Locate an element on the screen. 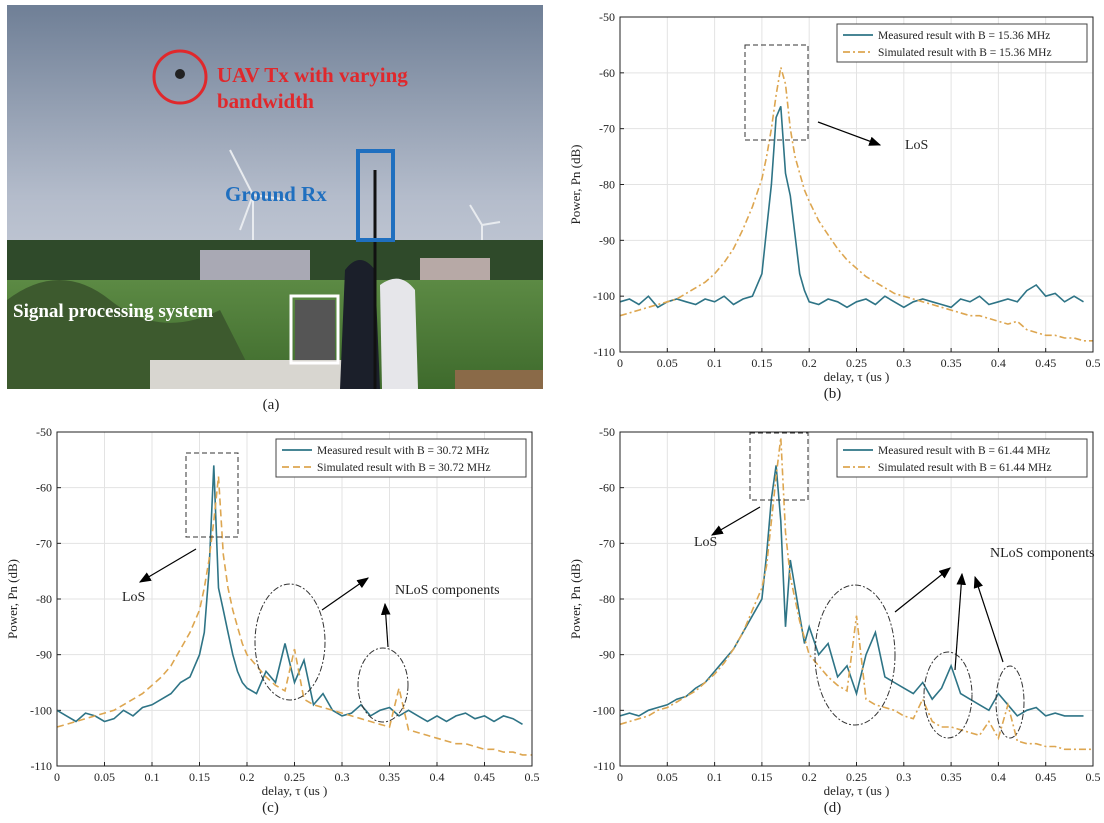 Image resolution: width=1104 pixels, height=823 pixels. rx-marker is located at coordinates (375, 195).